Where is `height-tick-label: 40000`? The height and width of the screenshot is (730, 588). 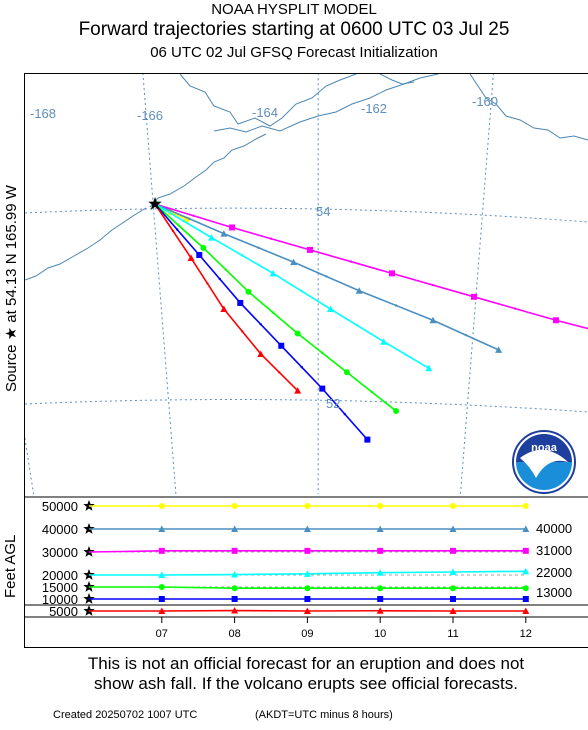
height-tick-label: 40000 is located at coordinates (60, 529).